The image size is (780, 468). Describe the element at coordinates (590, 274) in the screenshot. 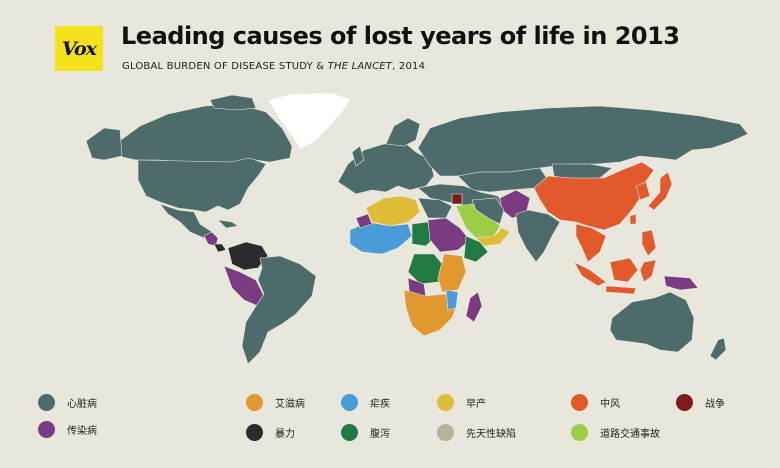

I see `region-sumatra` at that location.